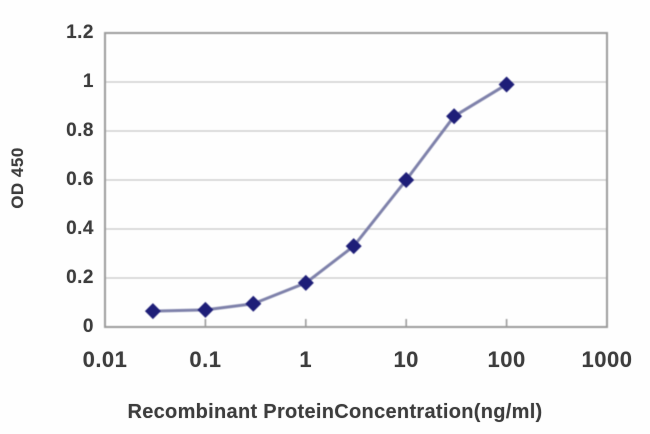  Describe the element at coordinates (80, 228) in the screenshot. I see `y-tick-label: 0.4` at that location.